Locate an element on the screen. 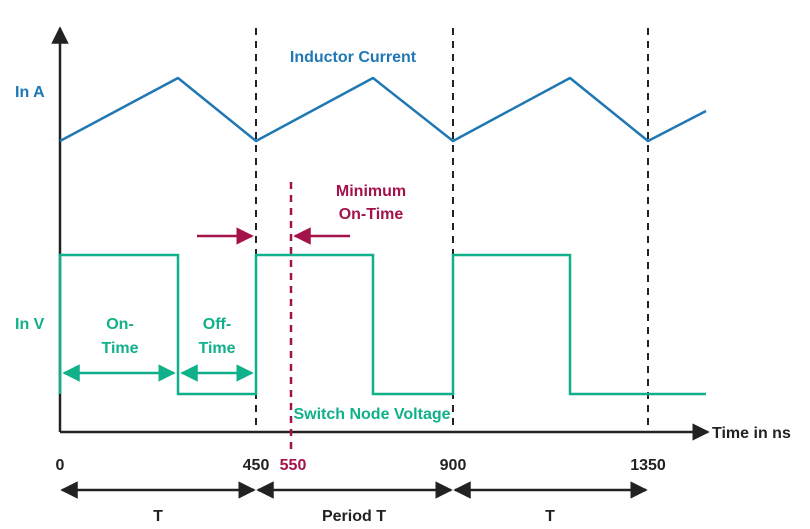 Image resolution: width=810 pixels, height=529 pixels. period-label-middle: Period T is located at coordinates (354, 516).